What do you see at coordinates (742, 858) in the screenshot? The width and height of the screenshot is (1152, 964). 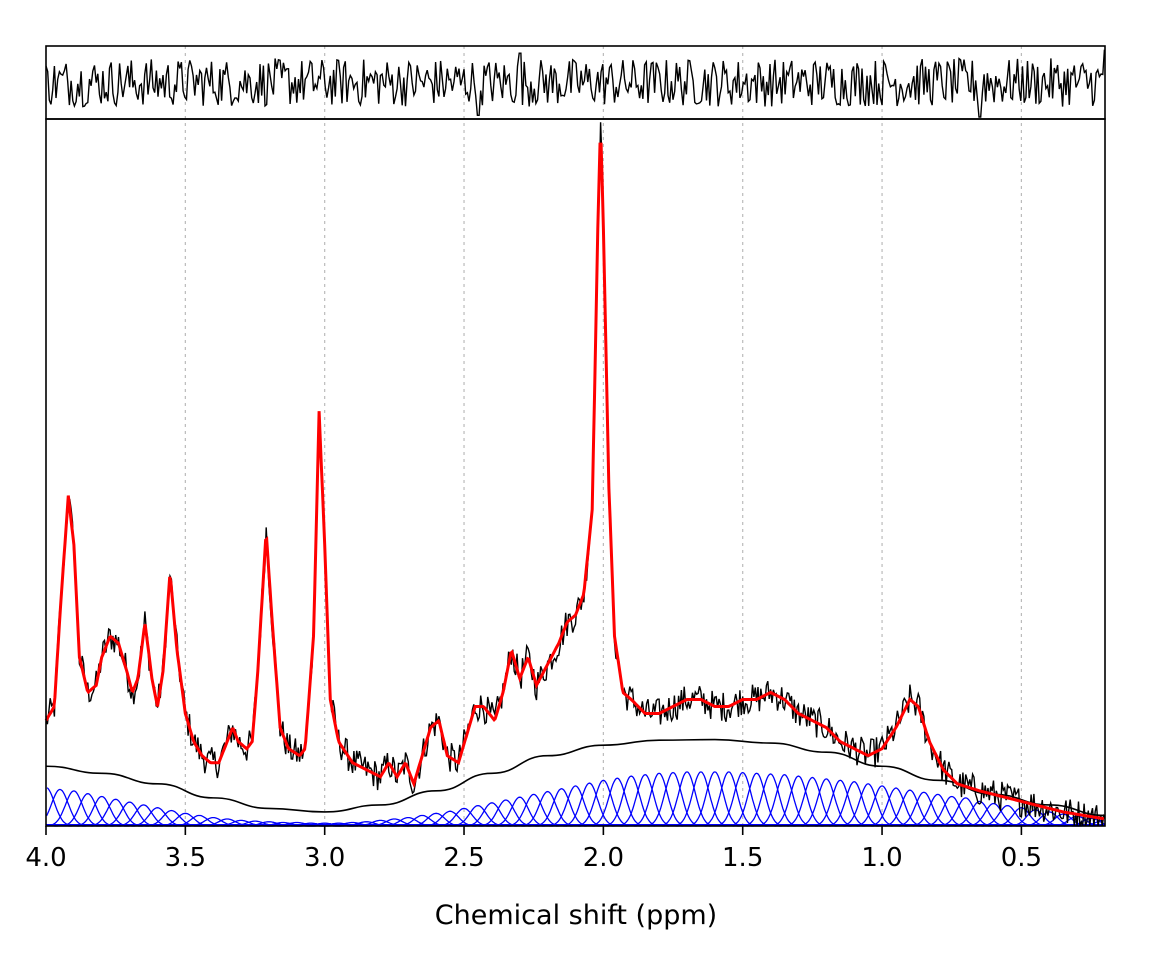 I see `x-tick-label: 1.5` at bounding box center [742, 858].